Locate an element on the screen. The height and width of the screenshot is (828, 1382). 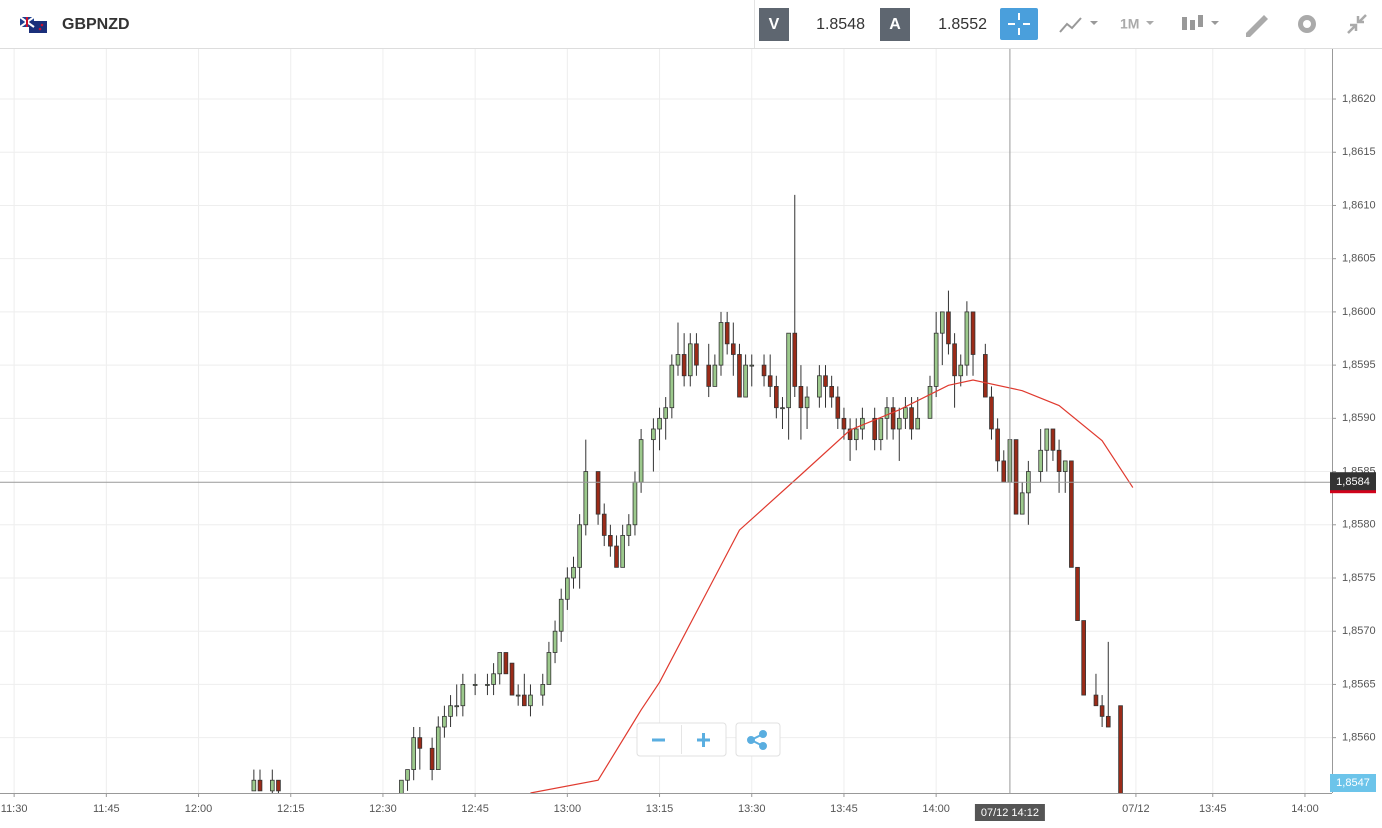
crosshair-price-box is located at coordinates (1353, 482).